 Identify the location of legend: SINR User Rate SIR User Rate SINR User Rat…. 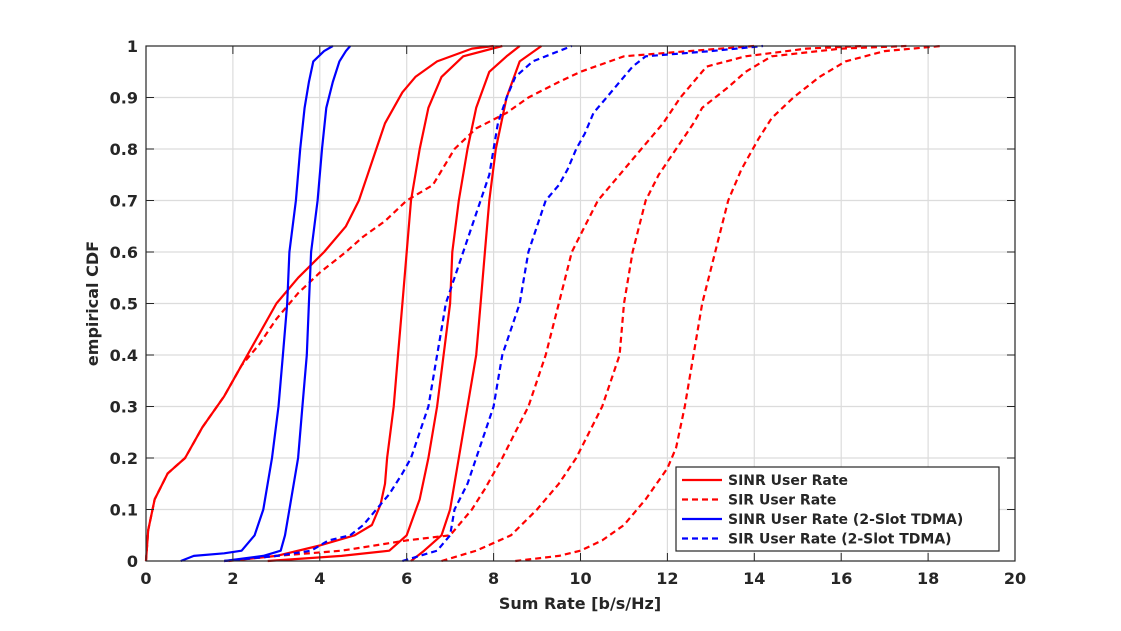
(837, 509).